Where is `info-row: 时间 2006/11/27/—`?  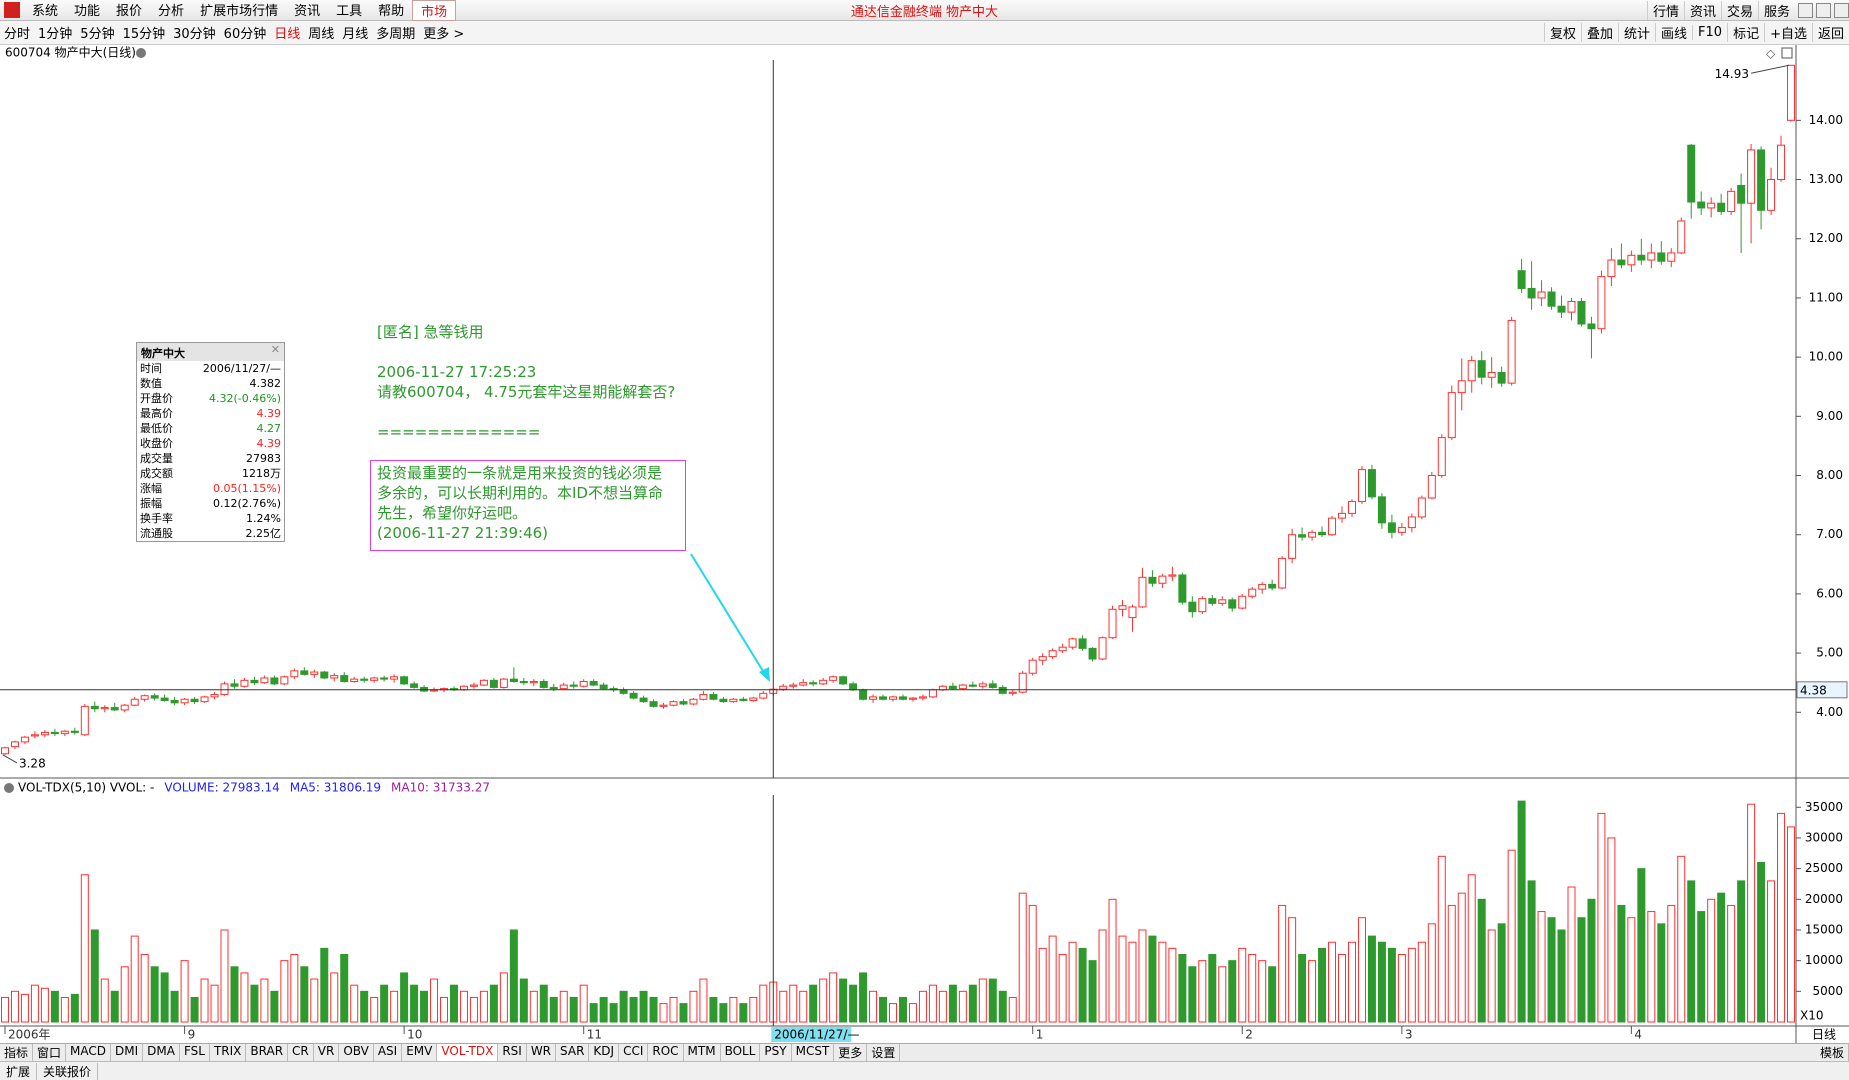
info-row: 时间 2006/11/27/— is located at coordinates (210, 368).